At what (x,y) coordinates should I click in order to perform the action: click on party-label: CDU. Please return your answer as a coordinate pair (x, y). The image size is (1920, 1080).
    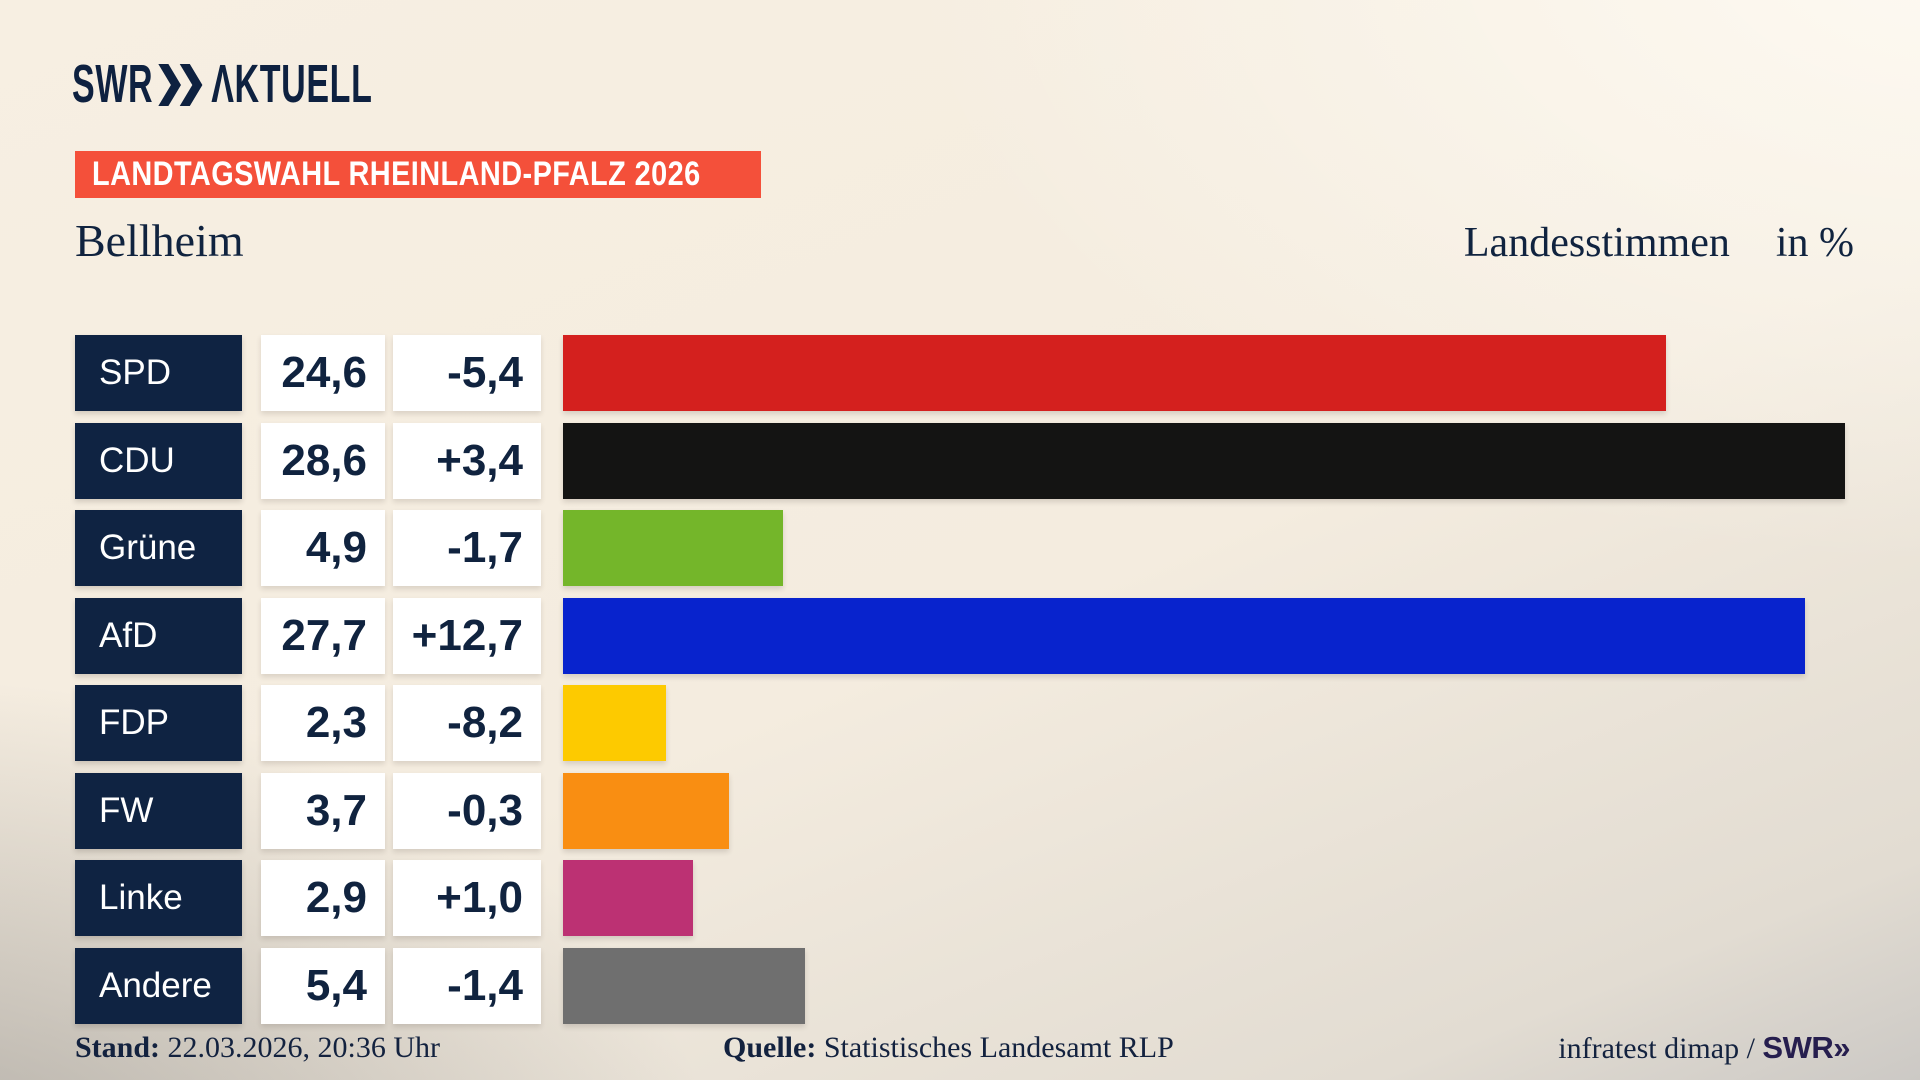
    Looking at the image, I should click on (158, 461).